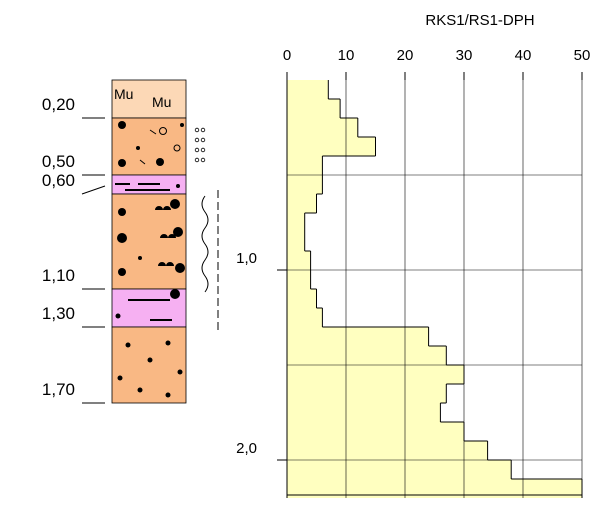 The image size is (605, 505). Describe the element at coordinates (58, 275) in the screenshot. I see `depth-label: 1,10` at that location.